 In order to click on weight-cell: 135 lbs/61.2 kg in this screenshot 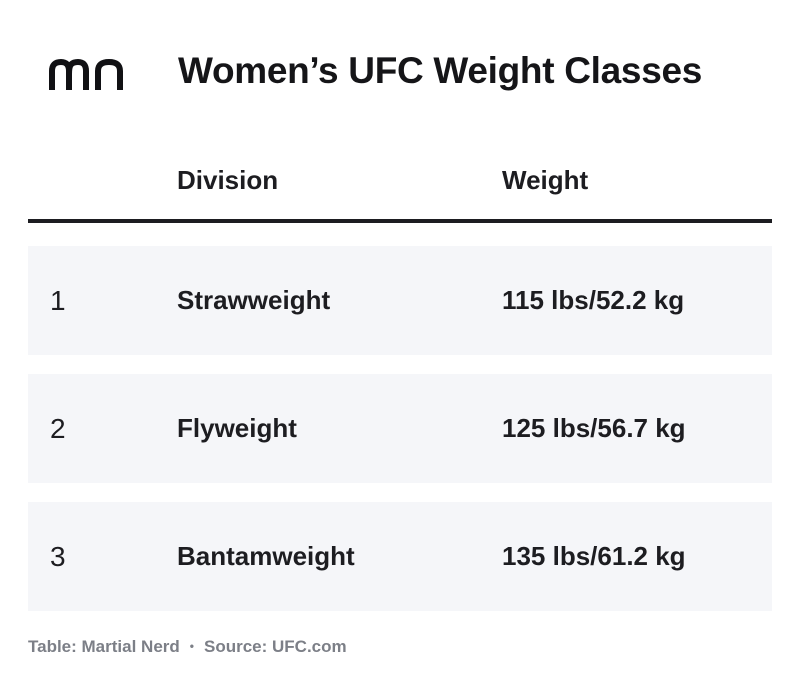, I will do `click(594, 556)`.